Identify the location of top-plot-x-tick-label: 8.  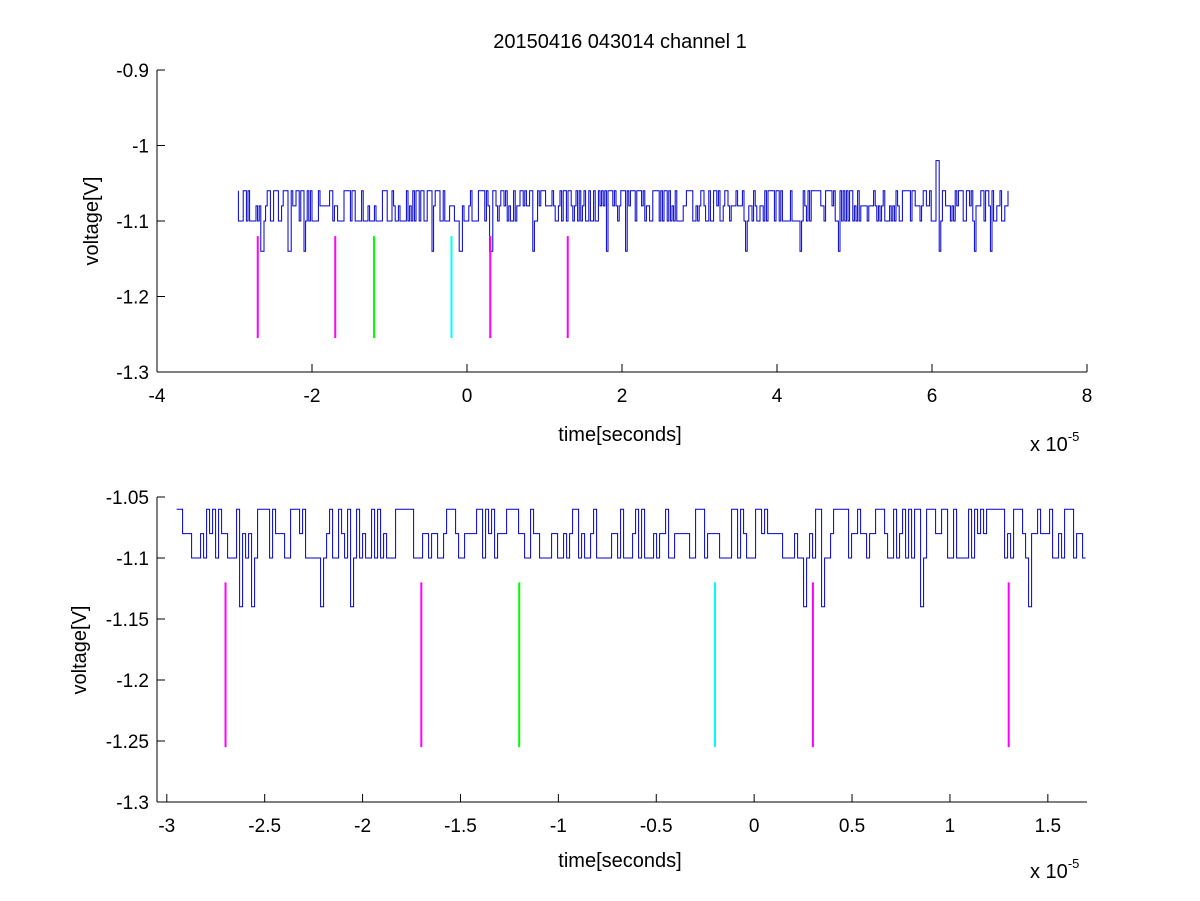
(1087, 396).